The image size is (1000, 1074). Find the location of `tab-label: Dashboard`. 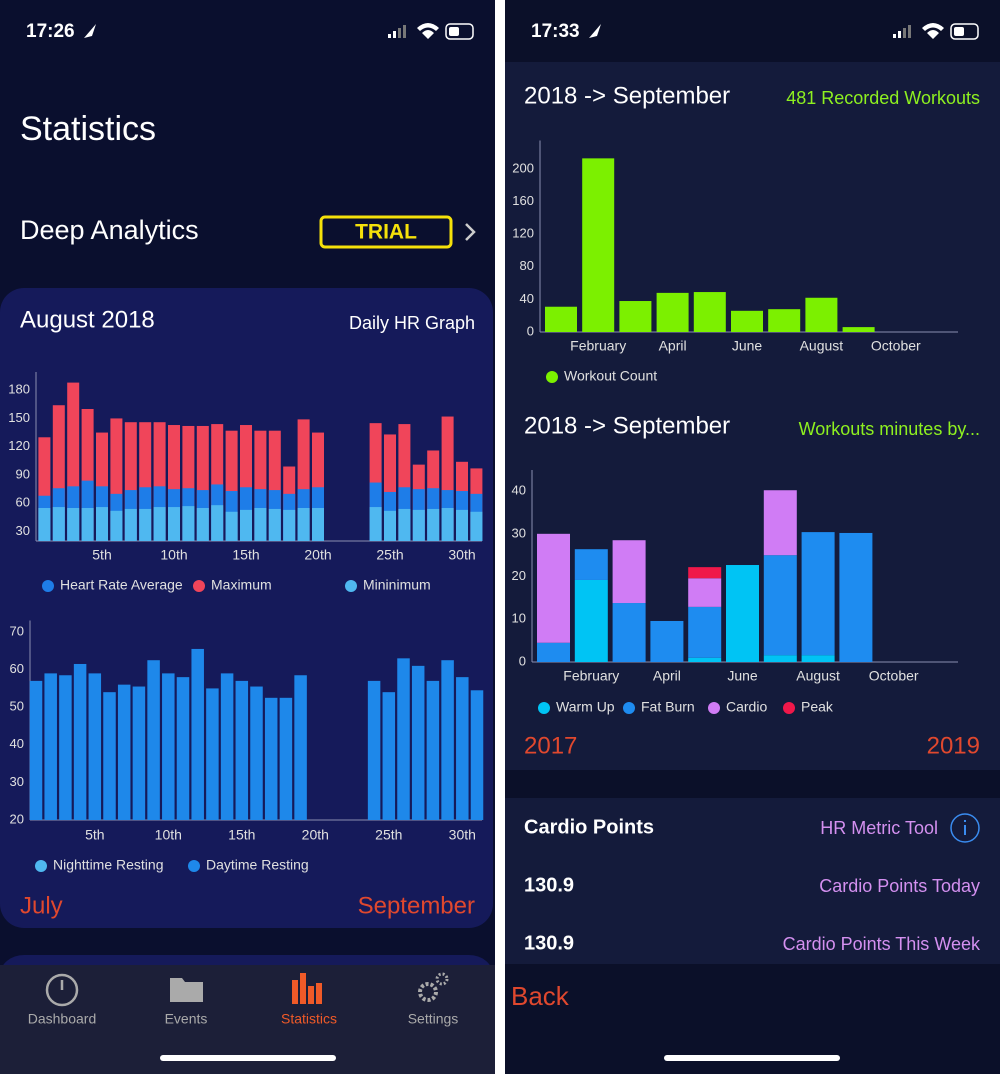

tab-label: Dashboard is located at coordinates (62, 1019).